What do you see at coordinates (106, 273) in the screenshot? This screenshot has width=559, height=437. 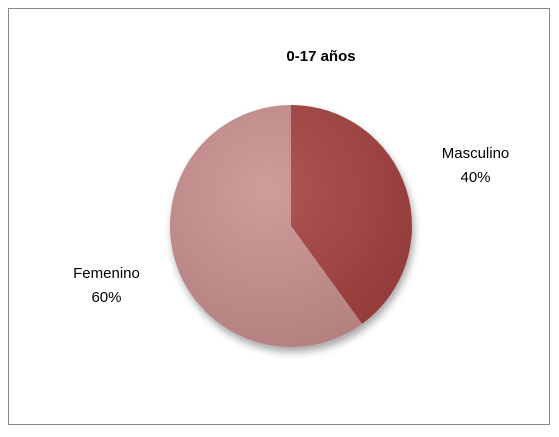 I see `slice-category-label: Femenino` at bounding box center [106, 273].